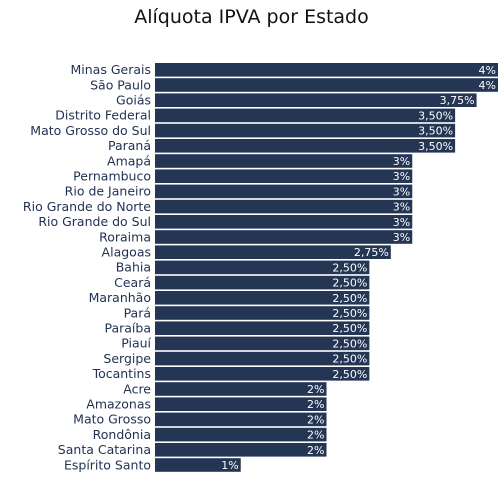 The image size is (503, 480). I want to click on category-label: Distrito Federal, so click(103, 115).